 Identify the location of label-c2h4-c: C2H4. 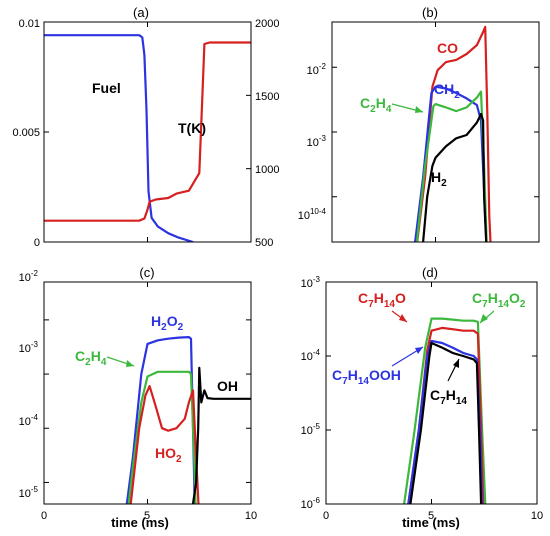
(91, 358).